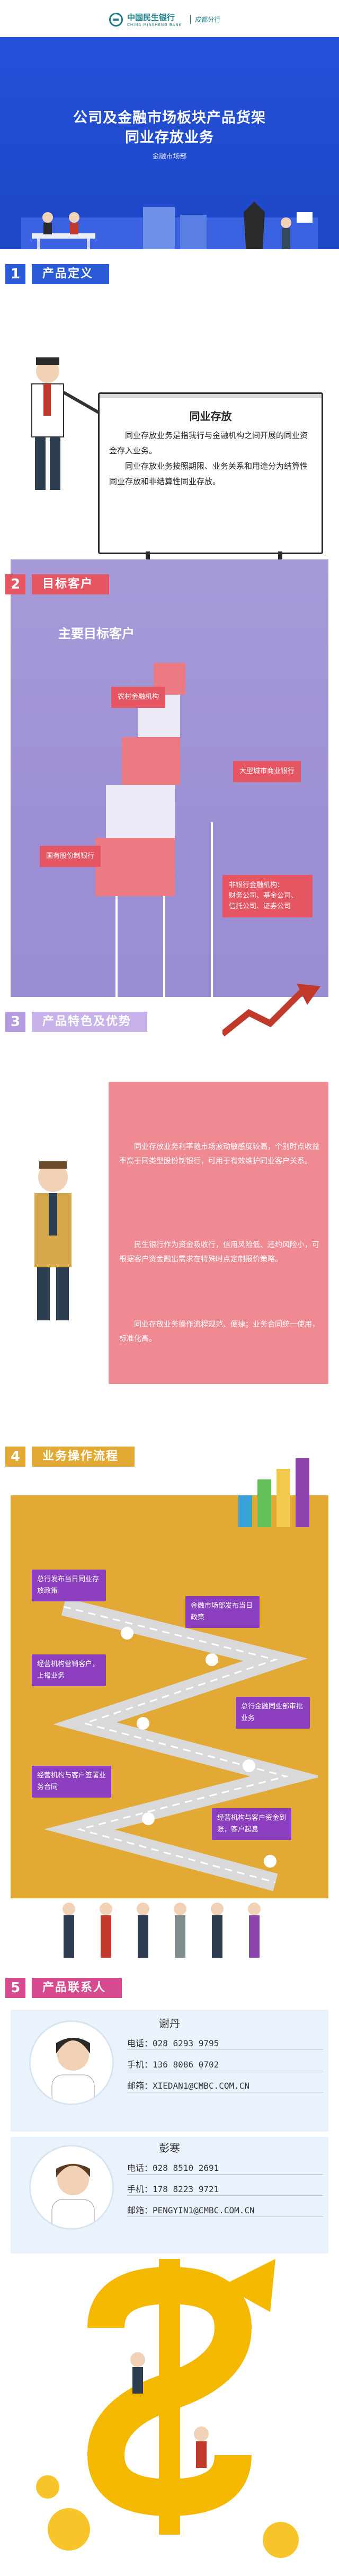  Describe the element at coordinates (186, 2043) in the screenshot. I see `contact-1-phone: 028 6293 9795` at that location.